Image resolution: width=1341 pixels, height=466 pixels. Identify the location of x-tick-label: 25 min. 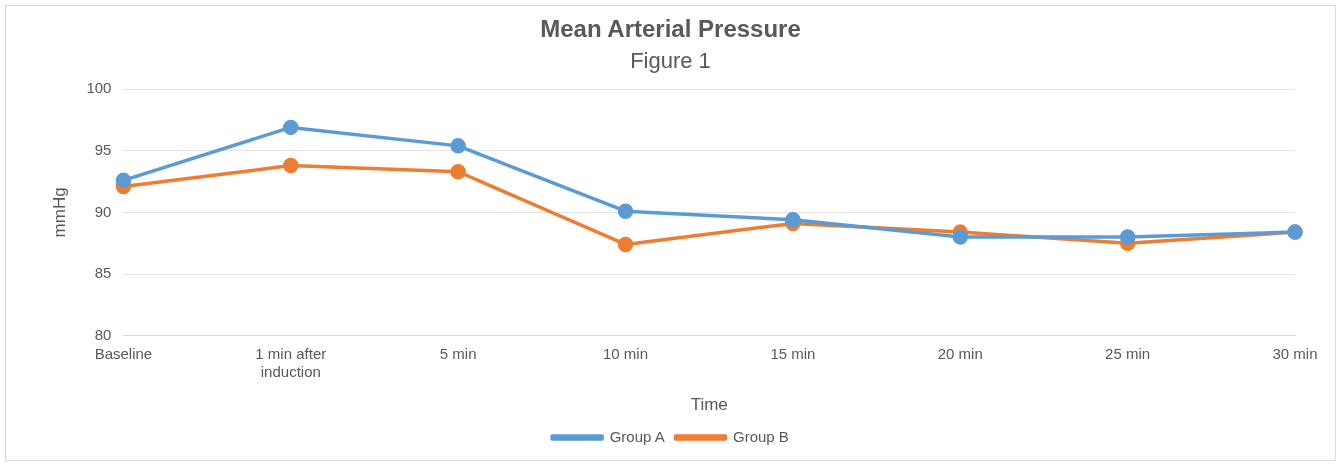
(1128, 353).